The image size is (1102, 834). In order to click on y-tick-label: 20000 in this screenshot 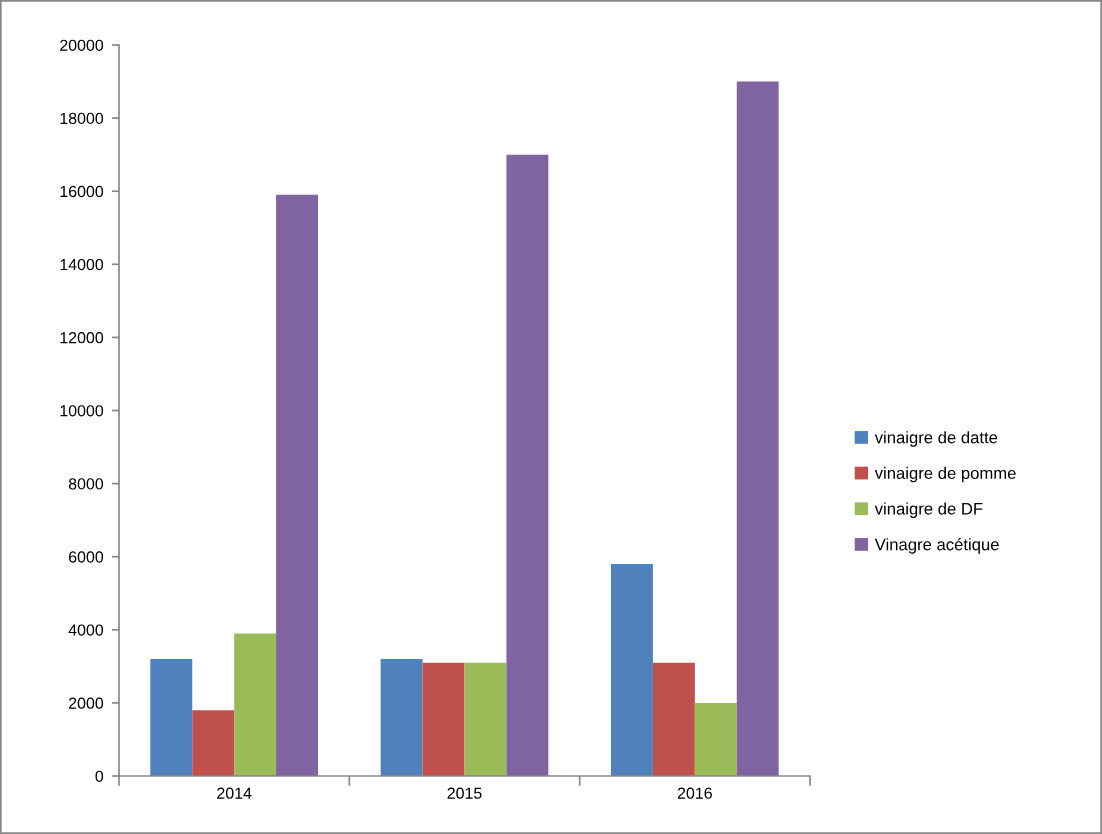, I will do `click(82, 45)`.